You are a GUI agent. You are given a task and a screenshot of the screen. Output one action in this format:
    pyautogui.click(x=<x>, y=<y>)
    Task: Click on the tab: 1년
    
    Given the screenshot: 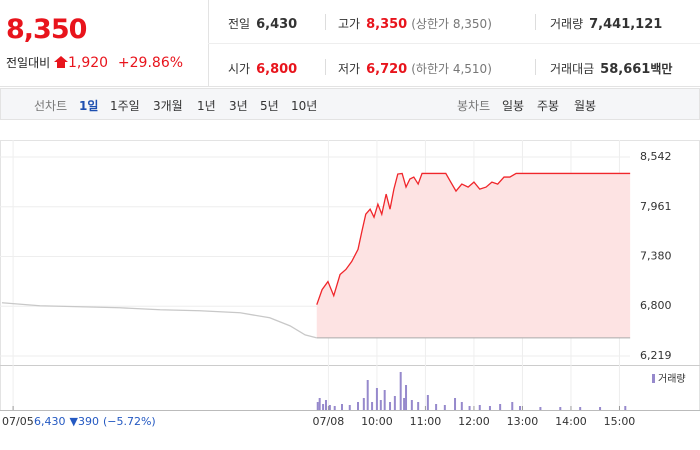 What is the action you would take?
    pyautogui.click(x=206, y=106)
    